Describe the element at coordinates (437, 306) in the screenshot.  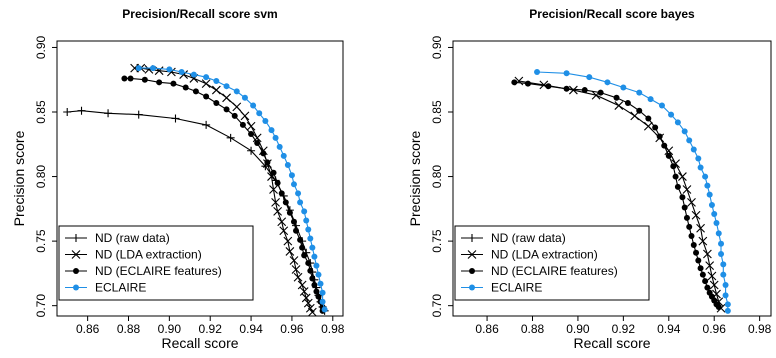
I see `panel-2-y-tick-label: 0.70` at that location.